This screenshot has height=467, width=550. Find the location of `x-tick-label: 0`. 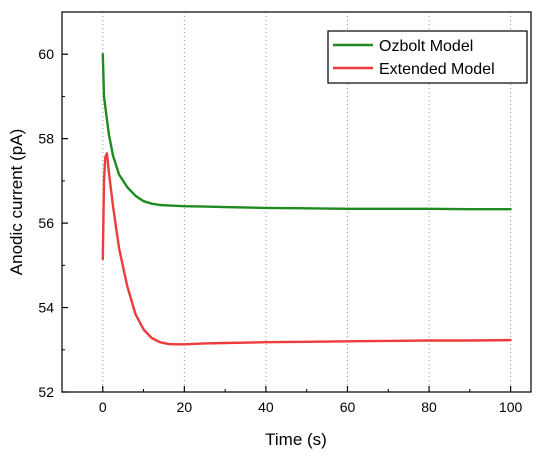

x-tick-label: 0 is located at coordinates (103, 407).